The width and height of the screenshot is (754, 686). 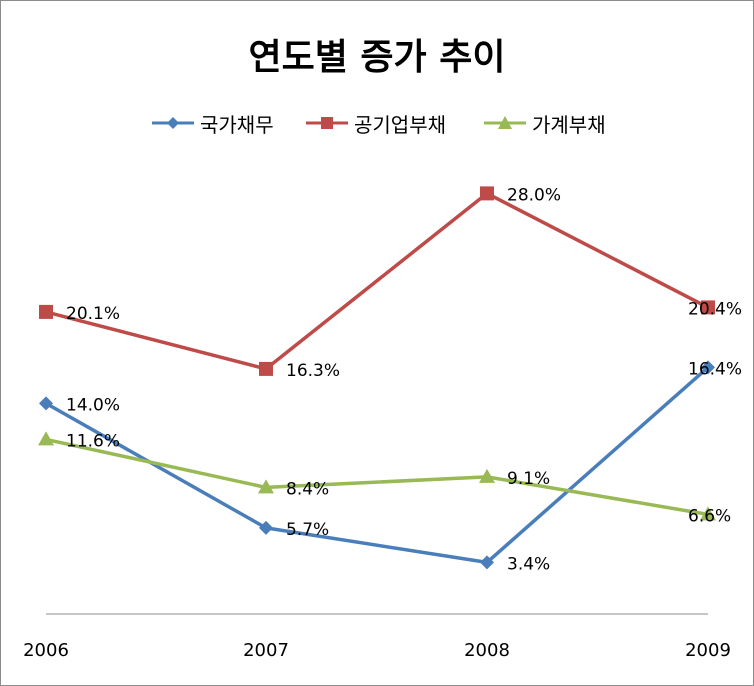 I want to click on legend: 국가채무 공기업부채 가계부채, so click(x=377, y=123).